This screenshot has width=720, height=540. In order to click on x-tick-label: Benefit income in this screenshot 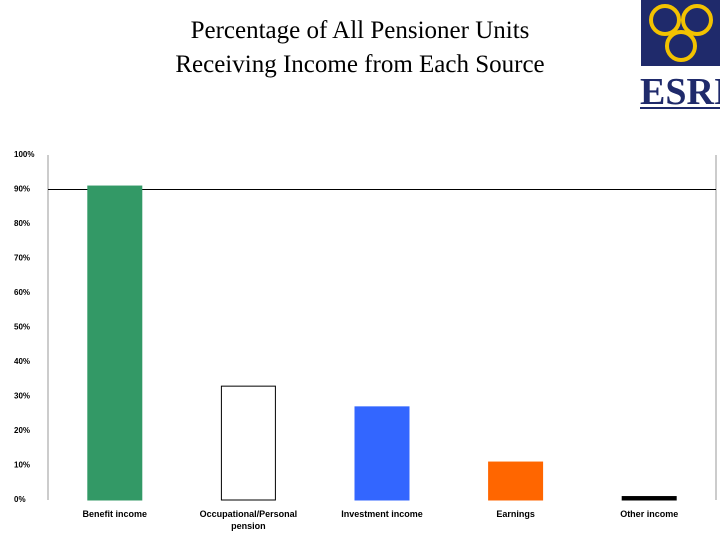, I will do `click(115, 514)`.